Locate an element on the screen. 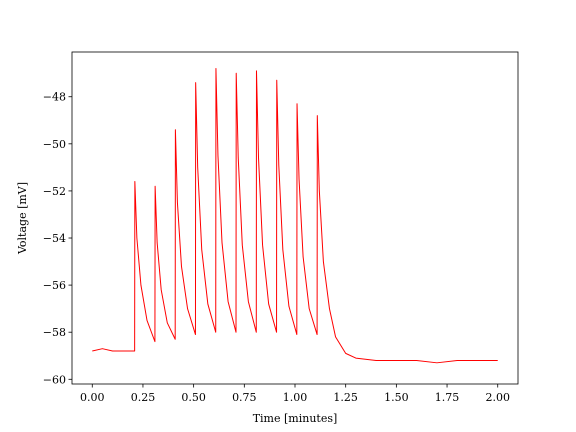 This screenshot has width=576, height=432. y-tick-label: −50 is located at coordinates (54, 144).